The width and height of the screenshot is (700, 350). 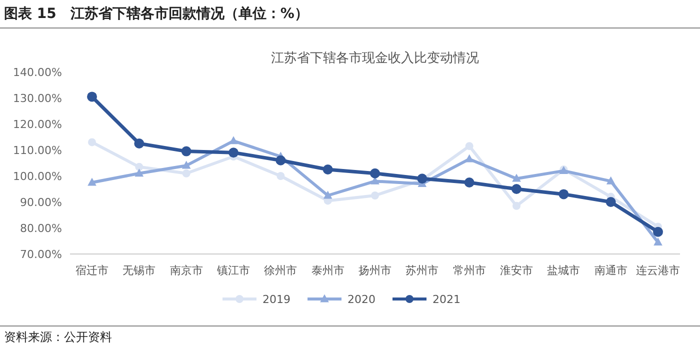 I want to click on x-tick-label: 扬州市, so click(x=375, y=270).